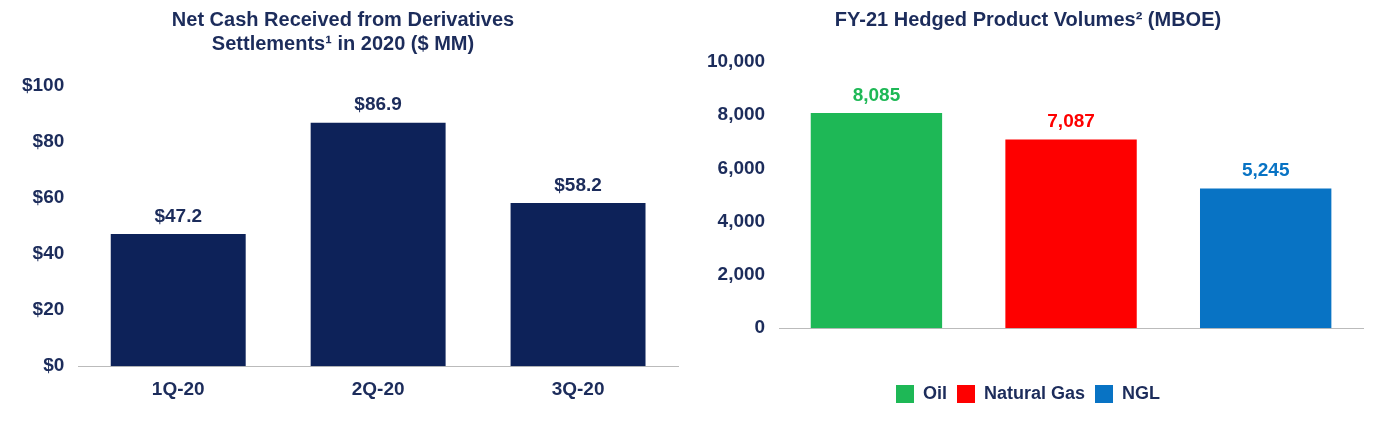  What do you see at coordinates (48, 253) in the screenshot?
I see `y-tick-label: $40` at bounding box center [48, 253].